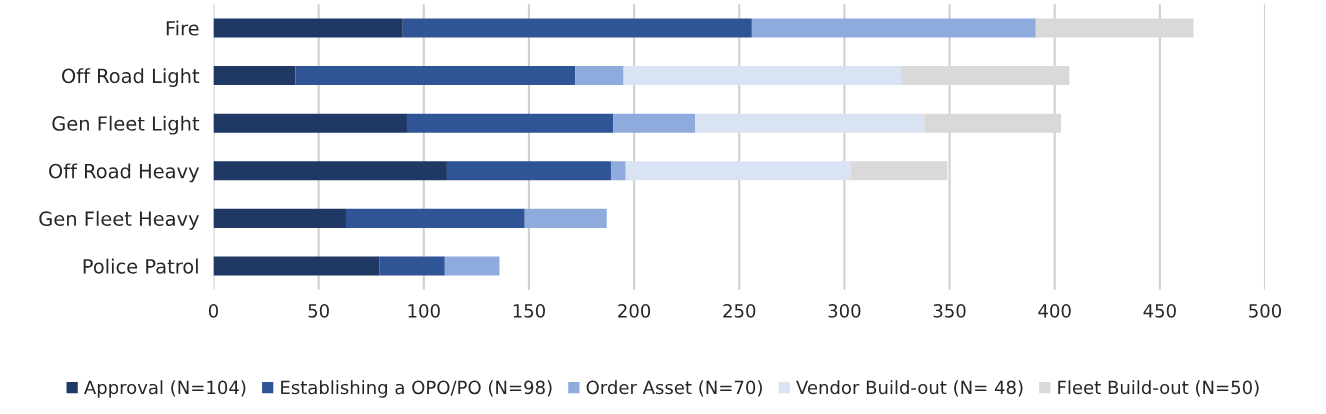 This screenshot has width=1326, height=414. I want to click on x-tick-label: 500, so click(1265, 311).